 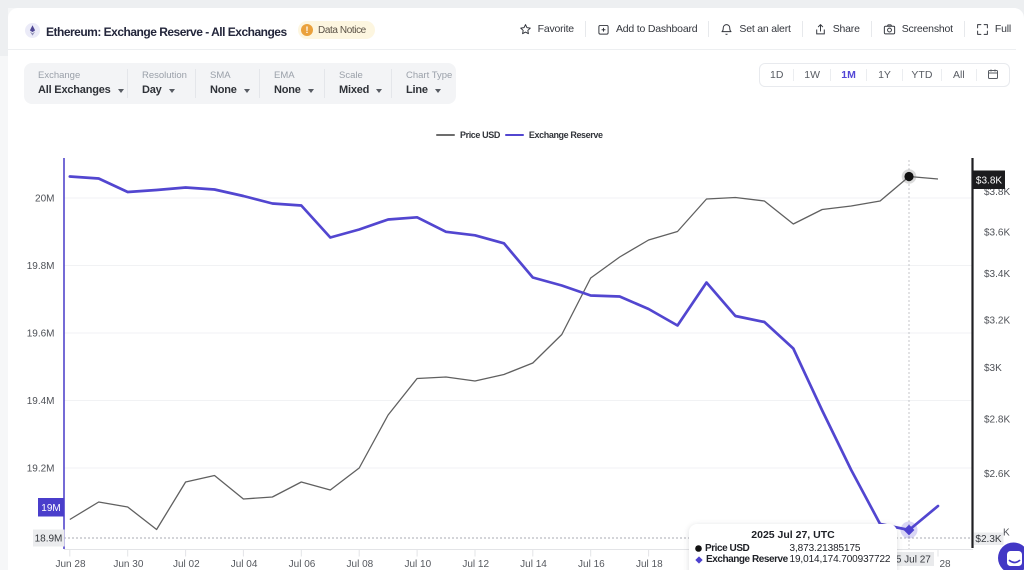 I want to click on svg-text: $3.4K, so click(x=997, y=274).